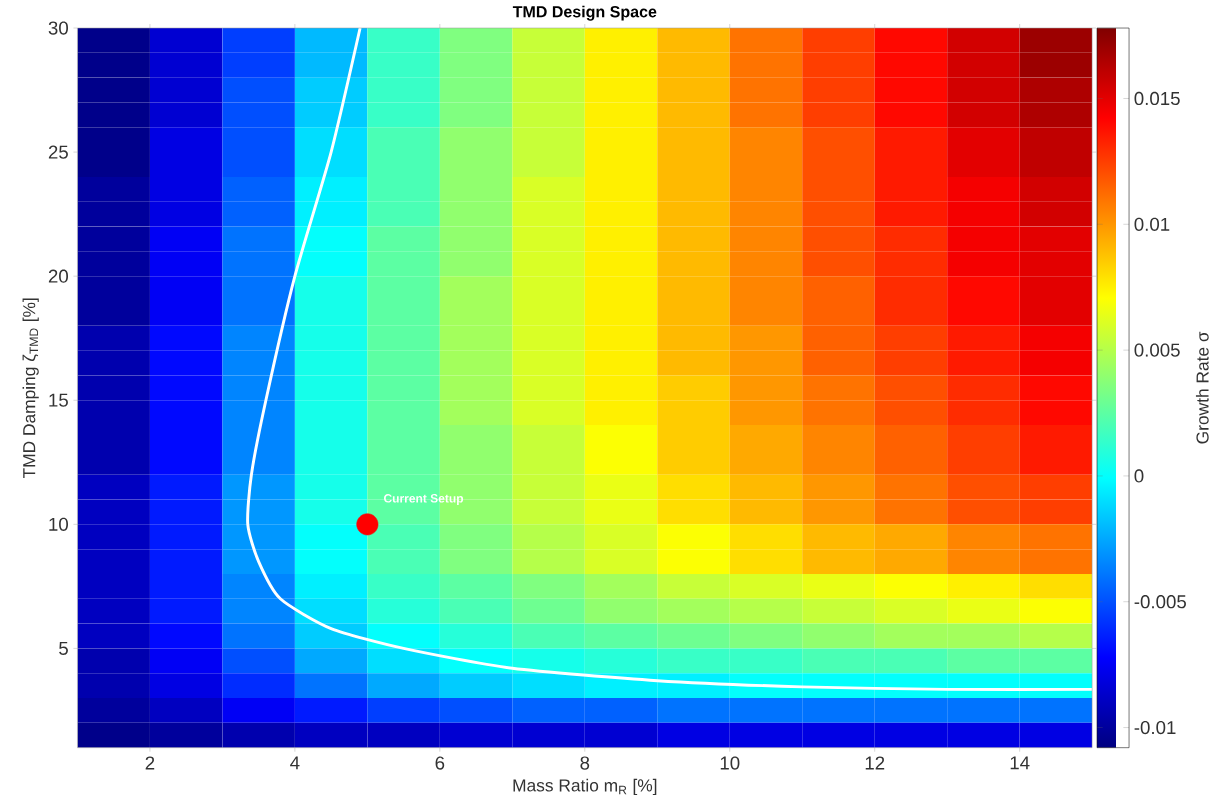 The width and height of the screenshot is (1219, 804). Describe the element at coordinates (1020, 763) in the screenshot. I see `x-tick-label: 14` at that location.